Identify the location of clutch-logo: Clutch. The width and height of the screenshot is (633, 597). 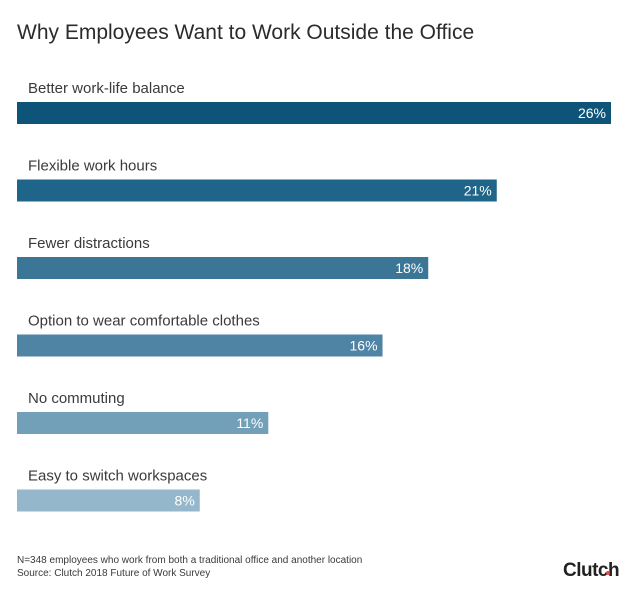
(591, 571).